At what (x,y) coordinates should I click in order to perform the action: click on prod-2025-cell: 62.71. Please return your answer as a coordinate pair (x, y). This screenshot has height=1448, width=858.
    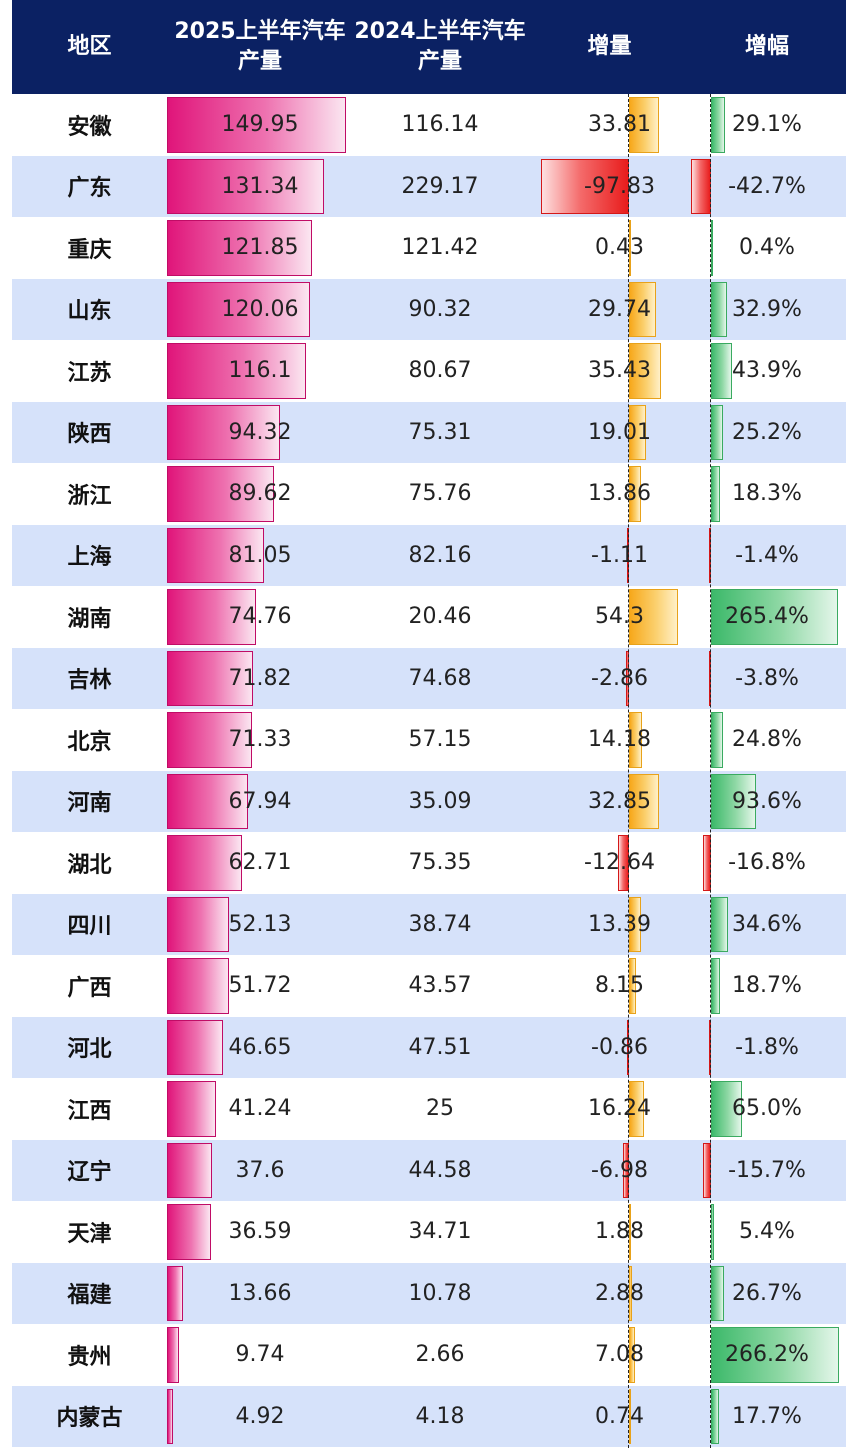
    Looking at the image, I should click on (260, 863).